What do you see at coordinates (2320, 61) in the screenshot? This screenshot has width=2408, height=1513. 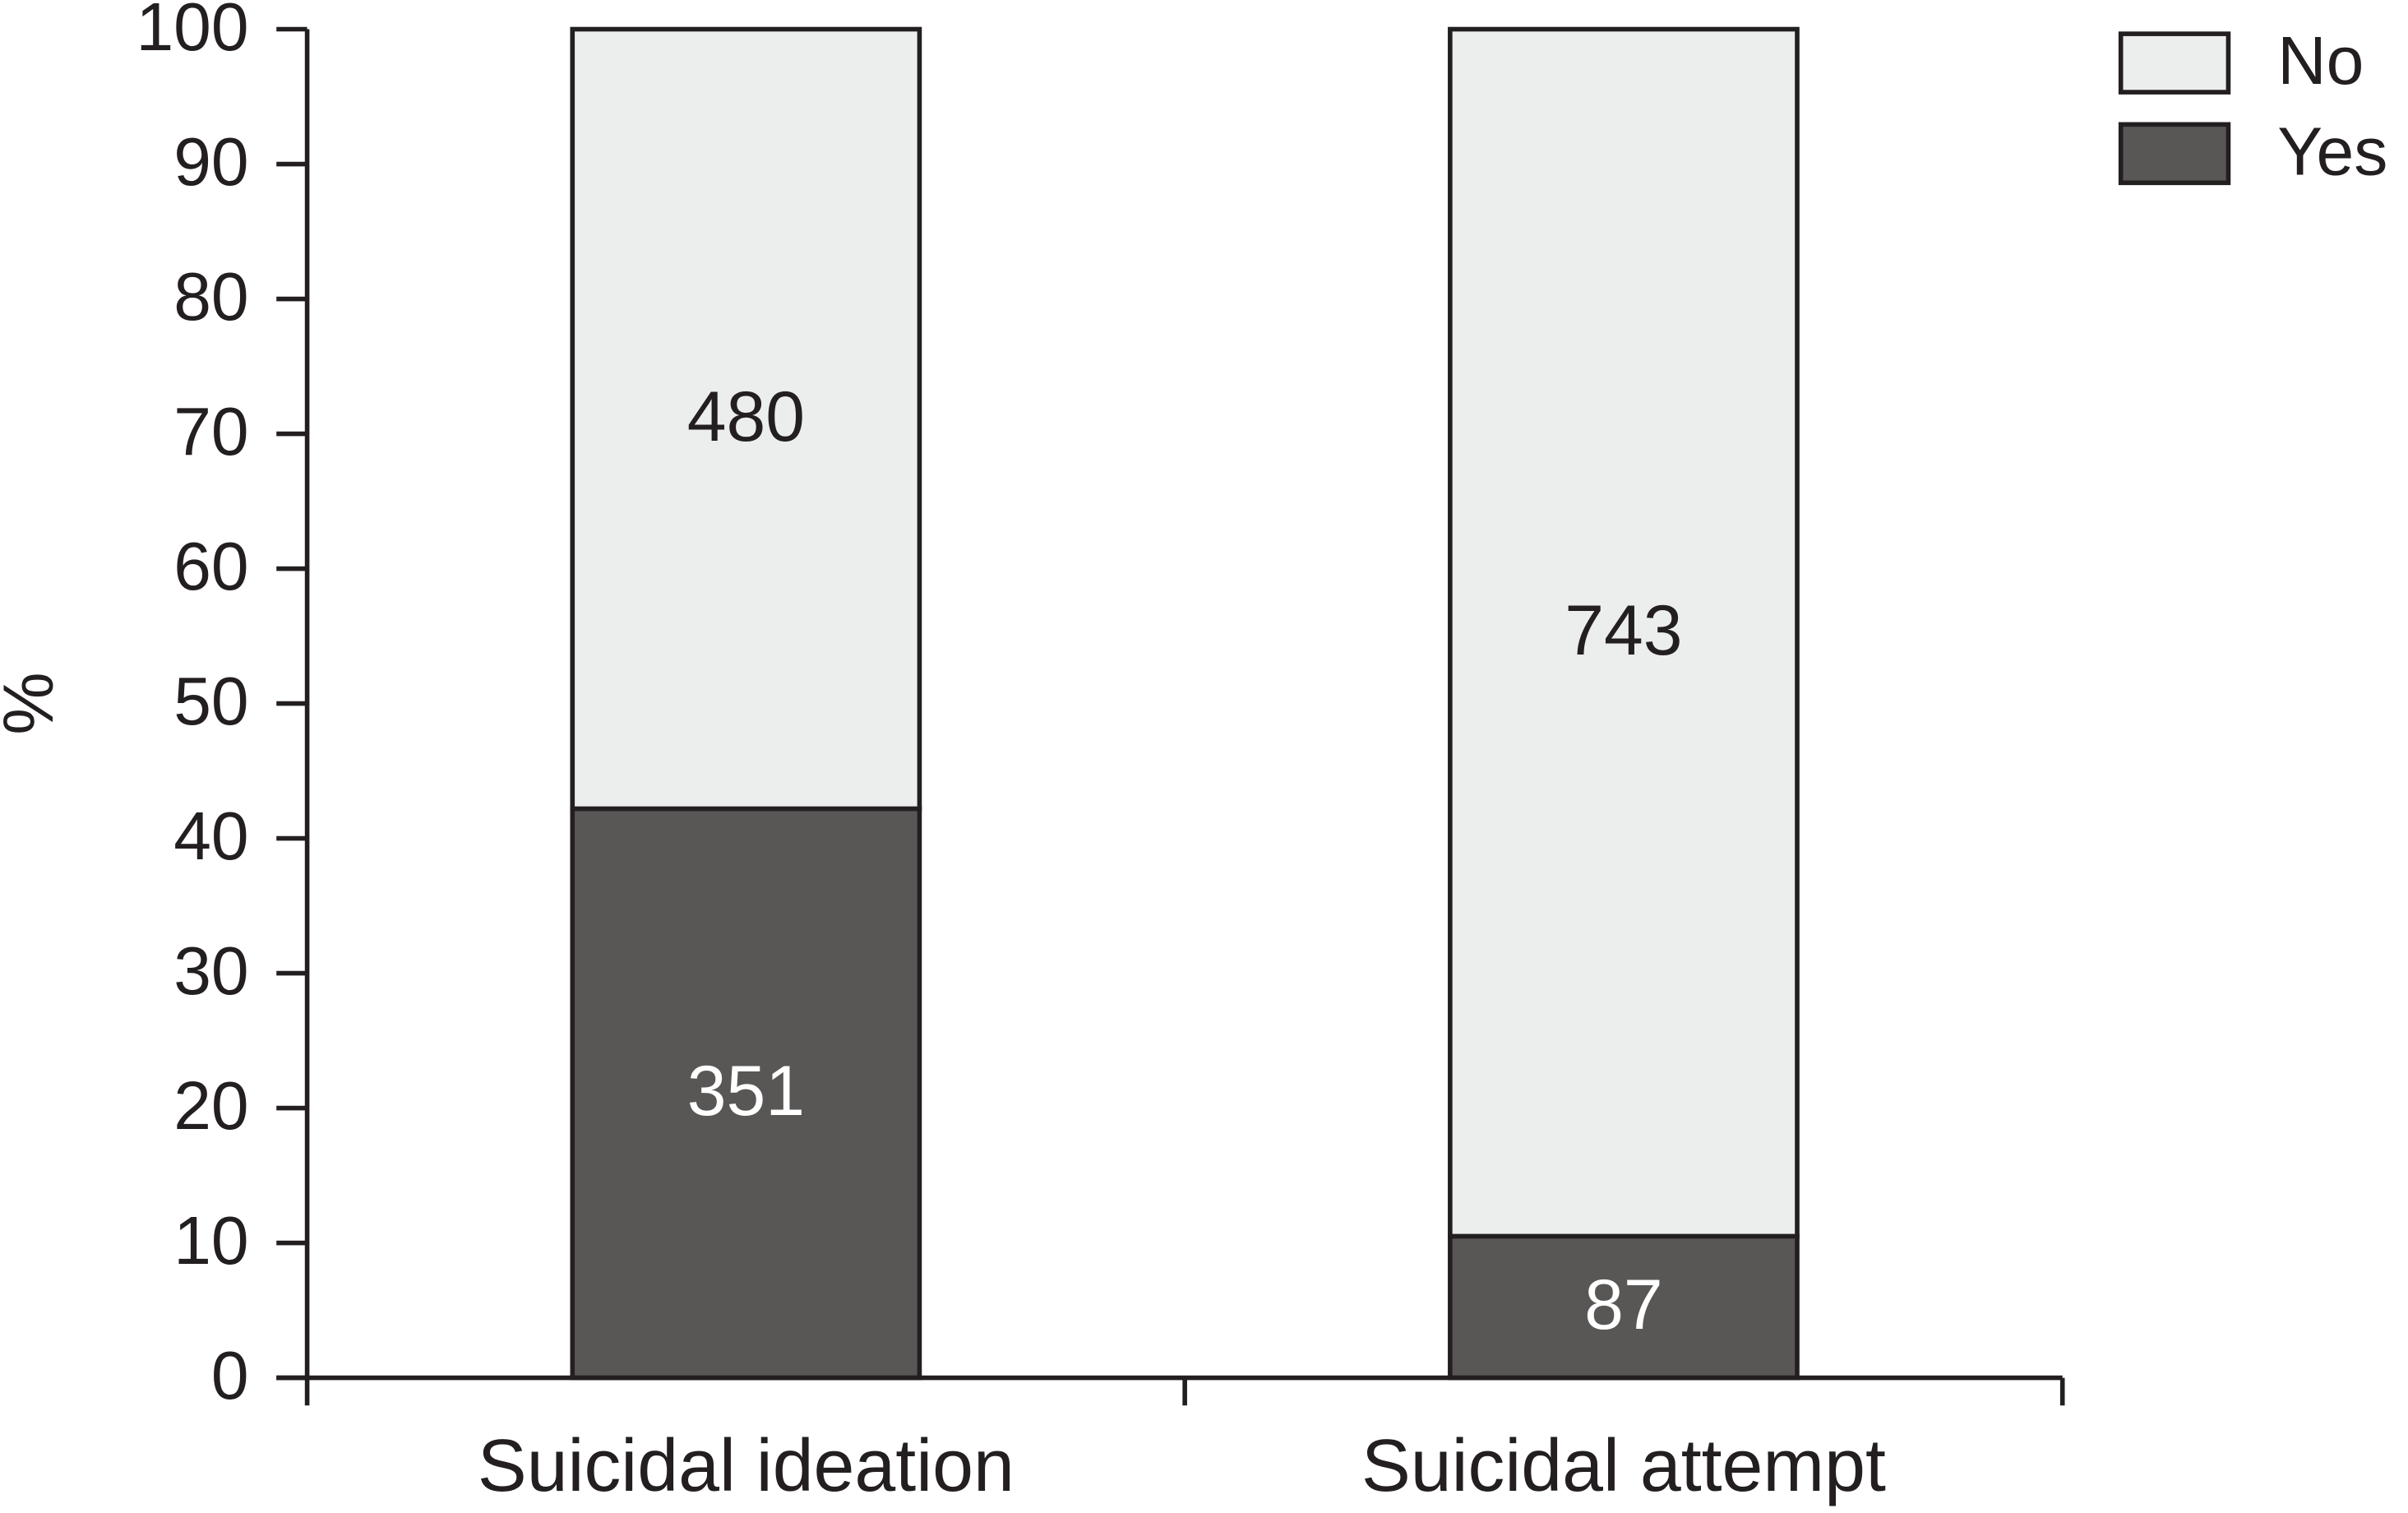 I see `legend-label: No` at bounding box center [2320, 61].